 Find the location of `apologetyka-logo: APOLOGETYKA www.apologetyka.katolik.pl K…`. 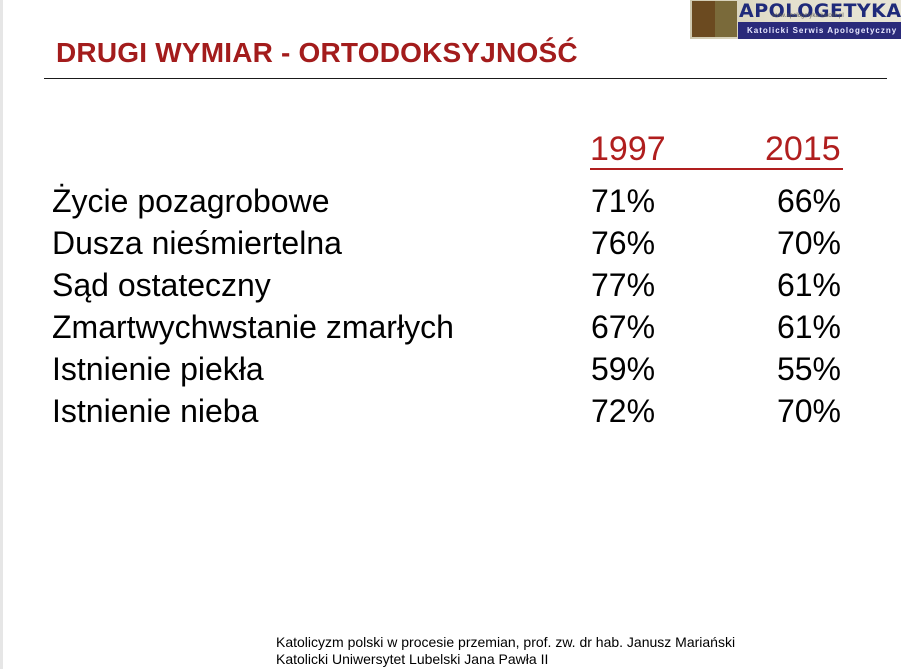

apologetyka-logo: APOLOGETYKA www.apologetyka.katolik.pl K… is located at coordinates (795, 19).